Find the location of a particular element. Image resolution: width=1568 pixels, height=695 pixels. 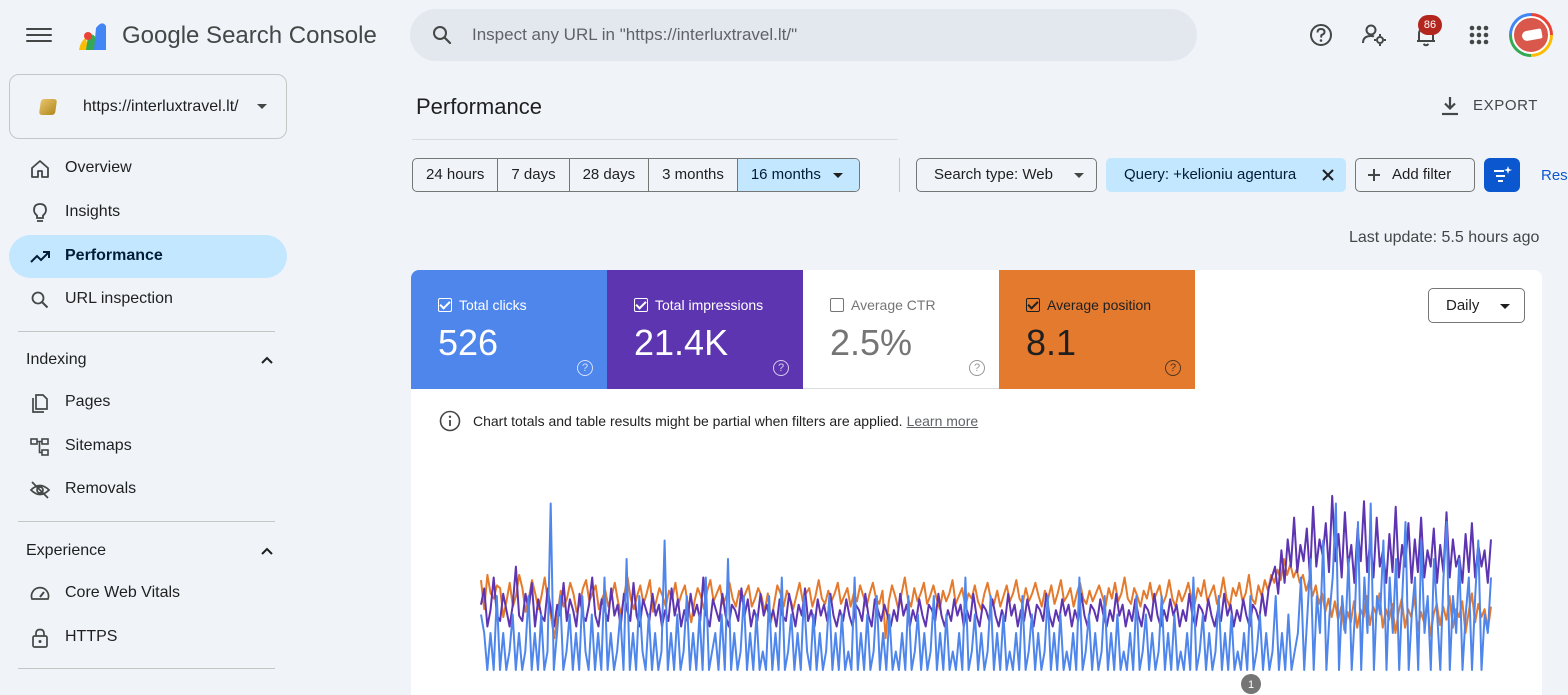

range-7-days: 7 days is located at coordinates (534, 175).